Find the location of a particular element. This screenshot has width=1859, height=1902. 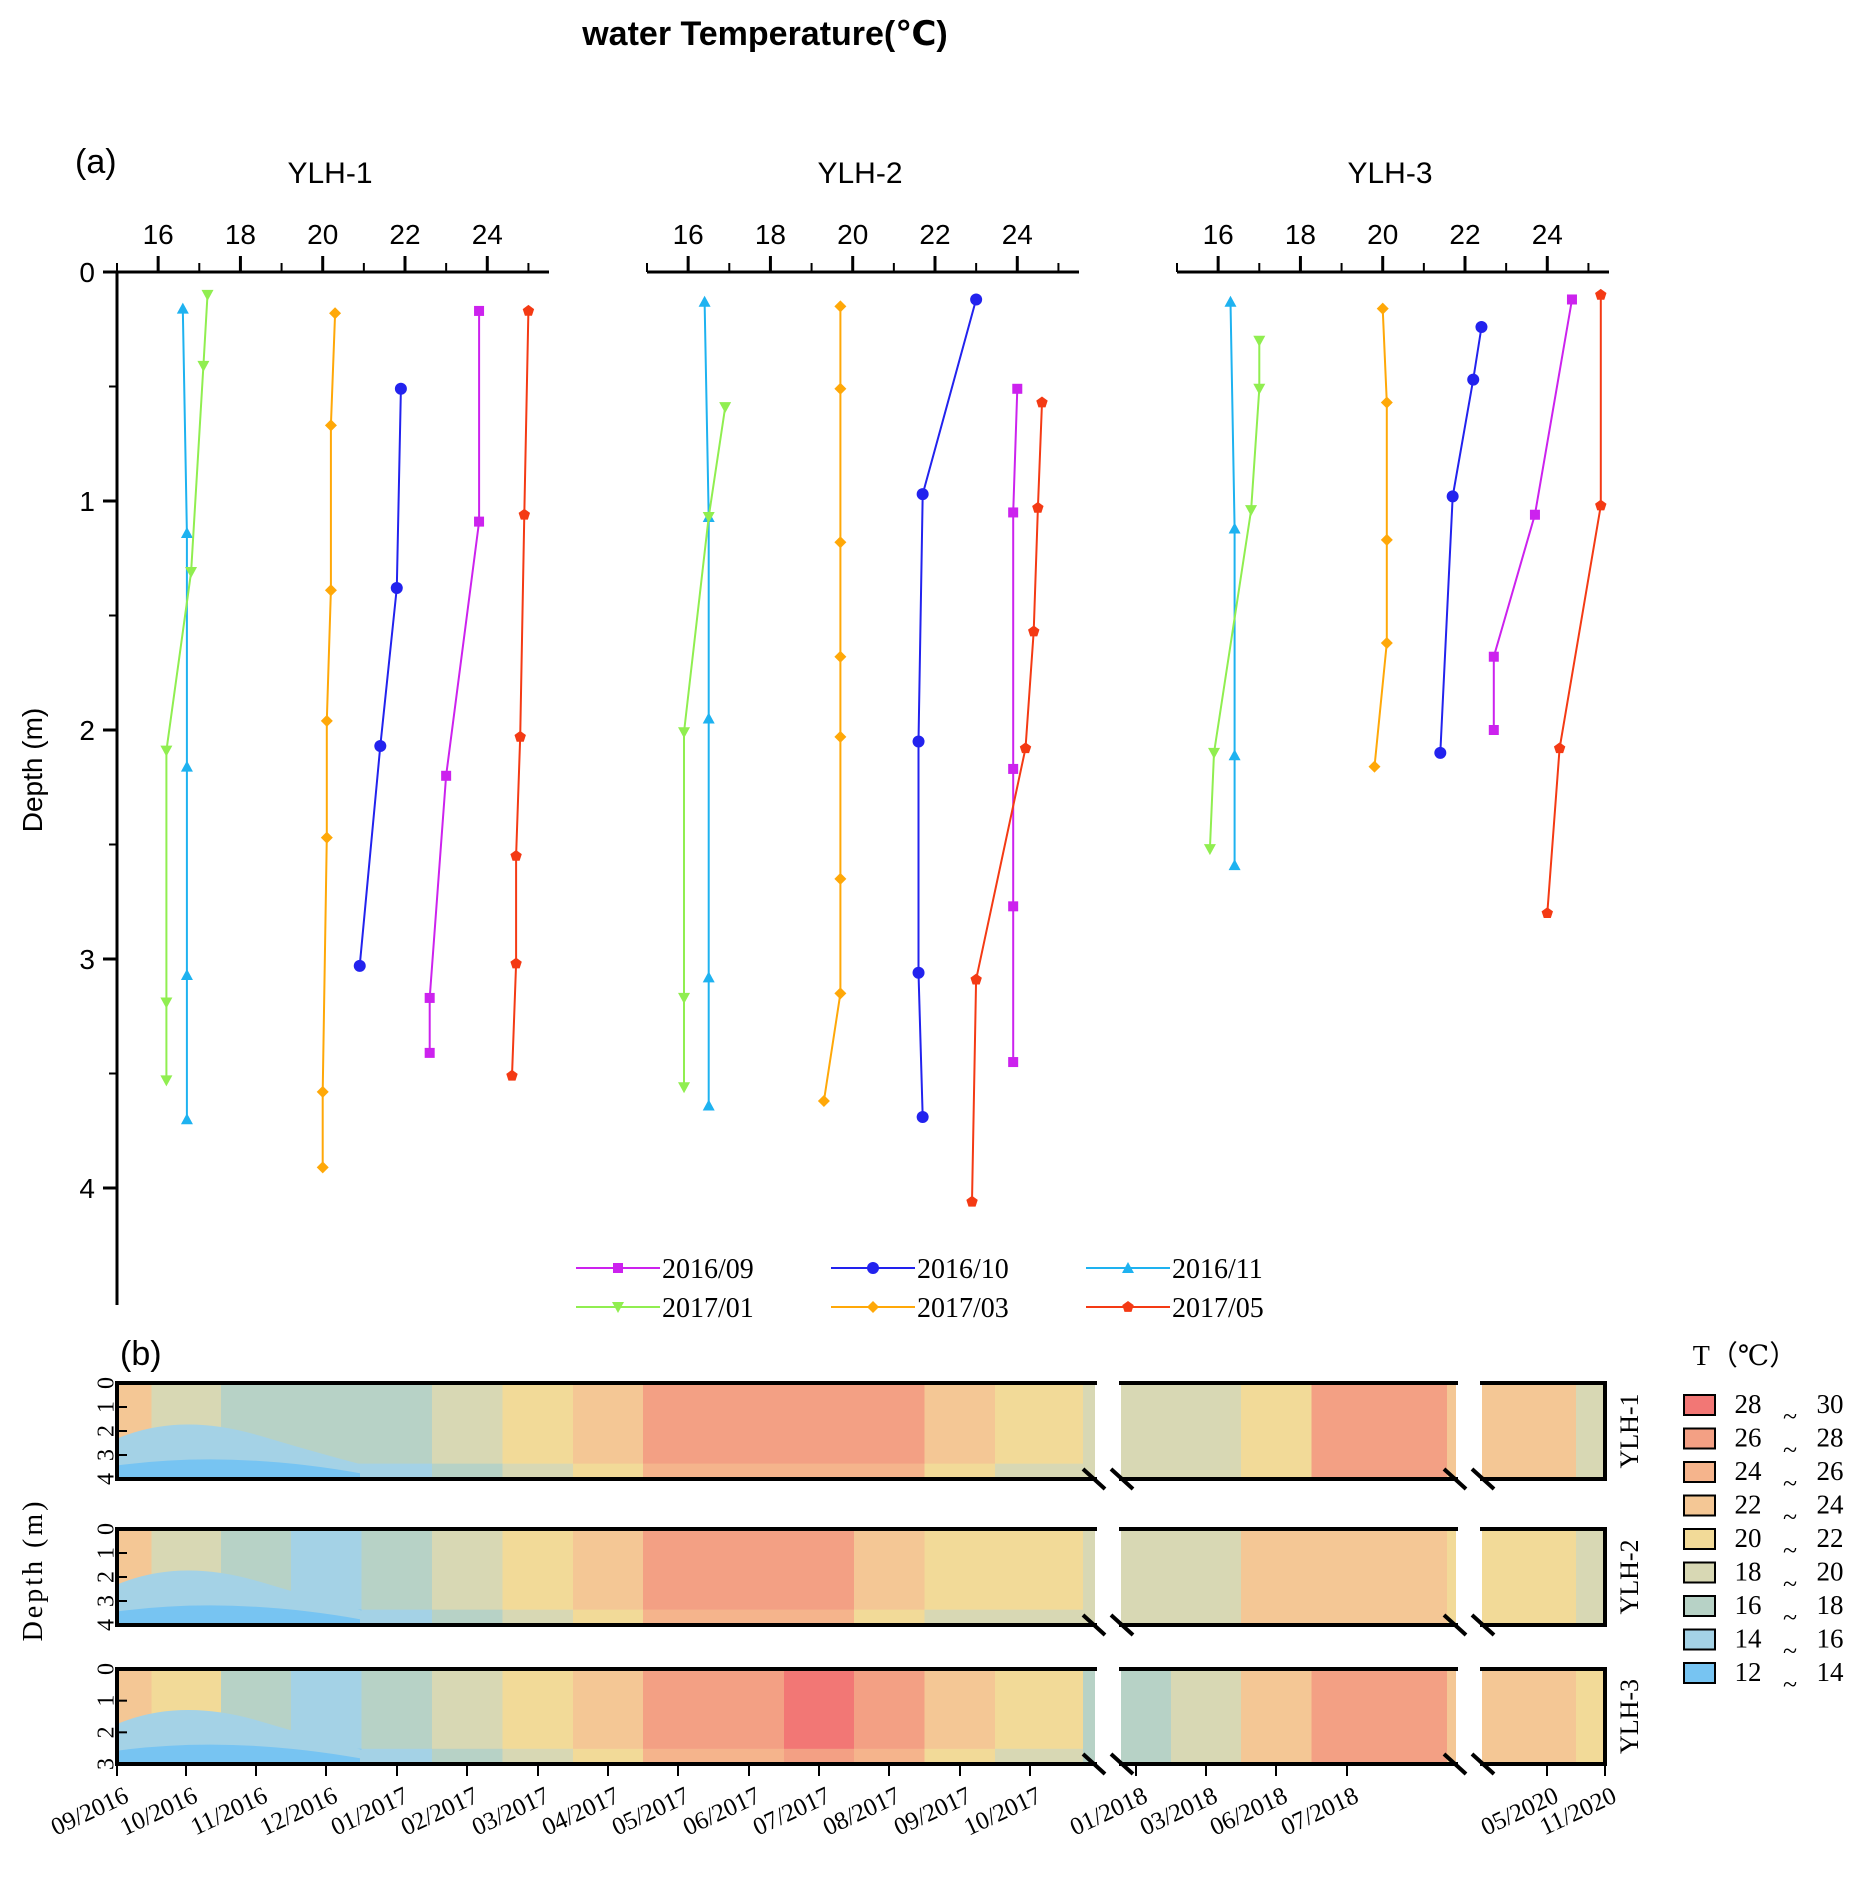

time-tick-label: 01/2018 is located at coordinates (1109, 1811).